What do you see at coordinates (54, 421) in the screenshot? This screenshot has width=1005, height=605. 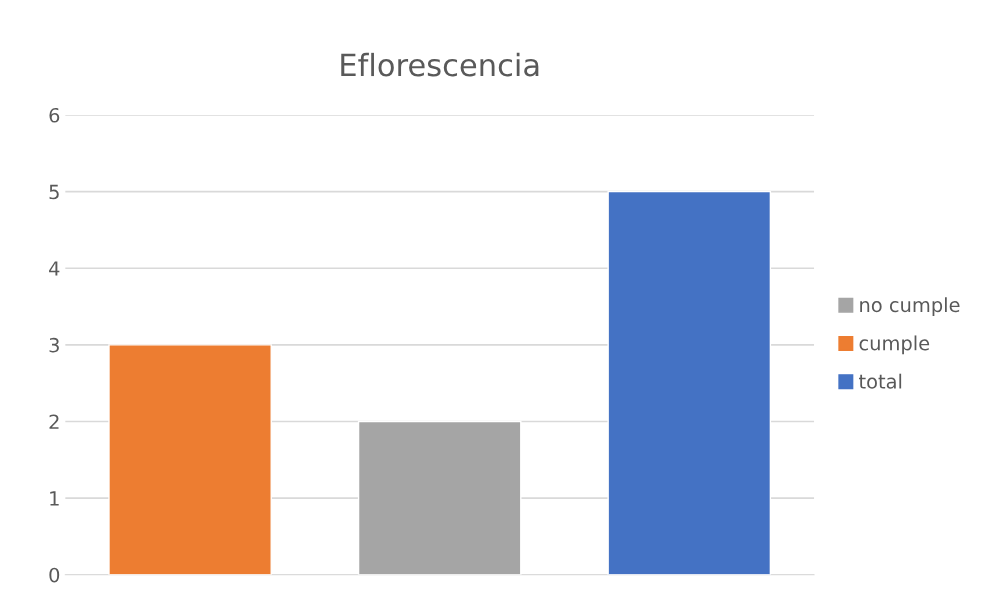 I see `y-tick-label: 2` at bounding box center [54, 421].